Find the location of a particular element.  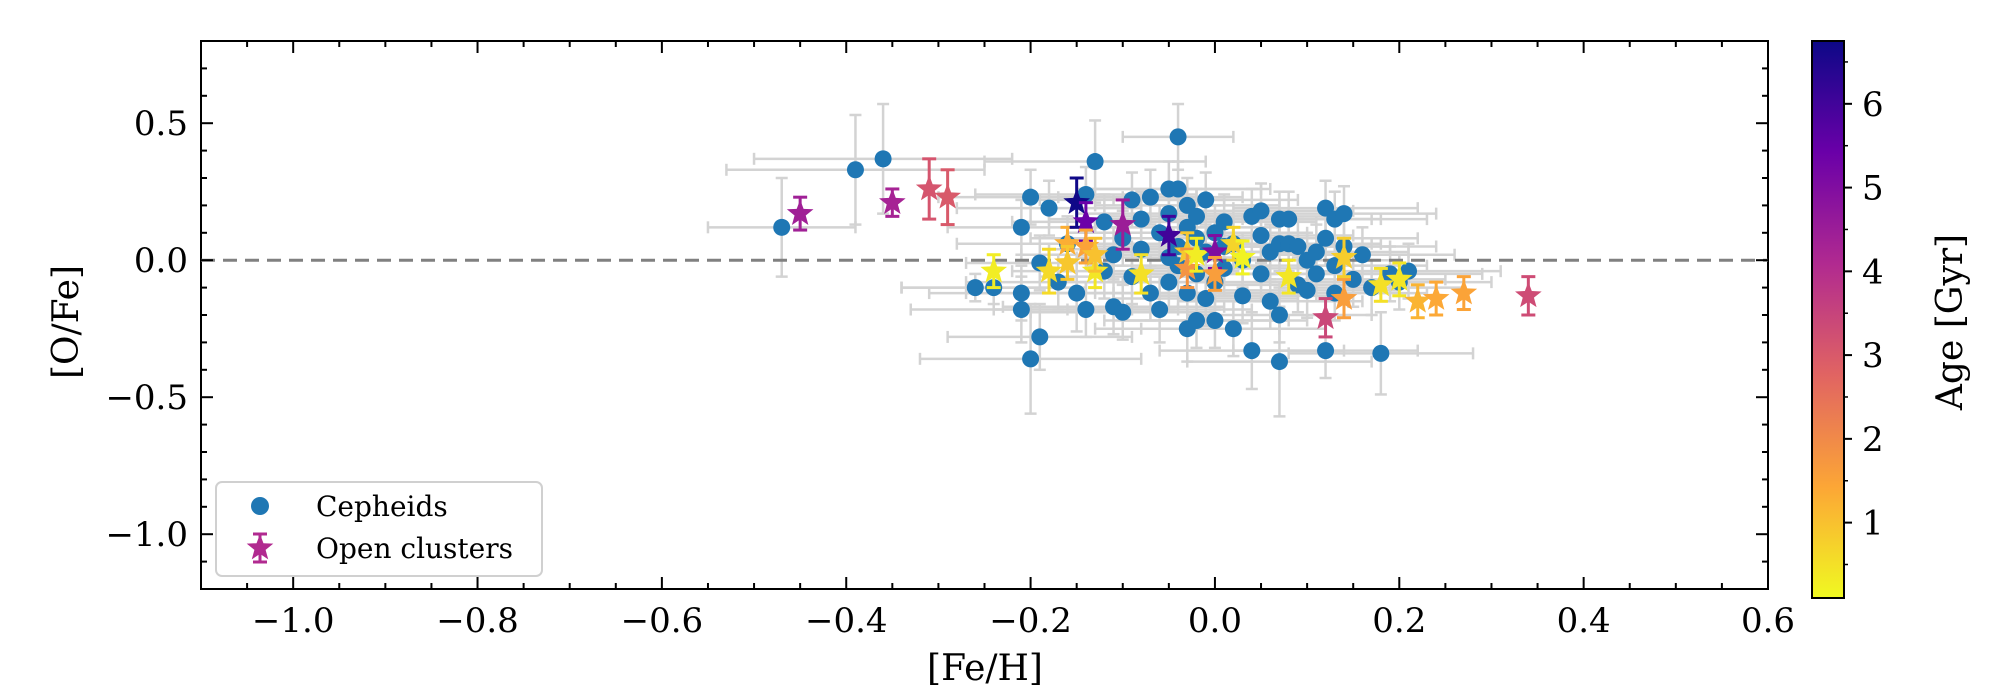

colorbar-tick-label: 5 is located at coordinates (1873, 189).